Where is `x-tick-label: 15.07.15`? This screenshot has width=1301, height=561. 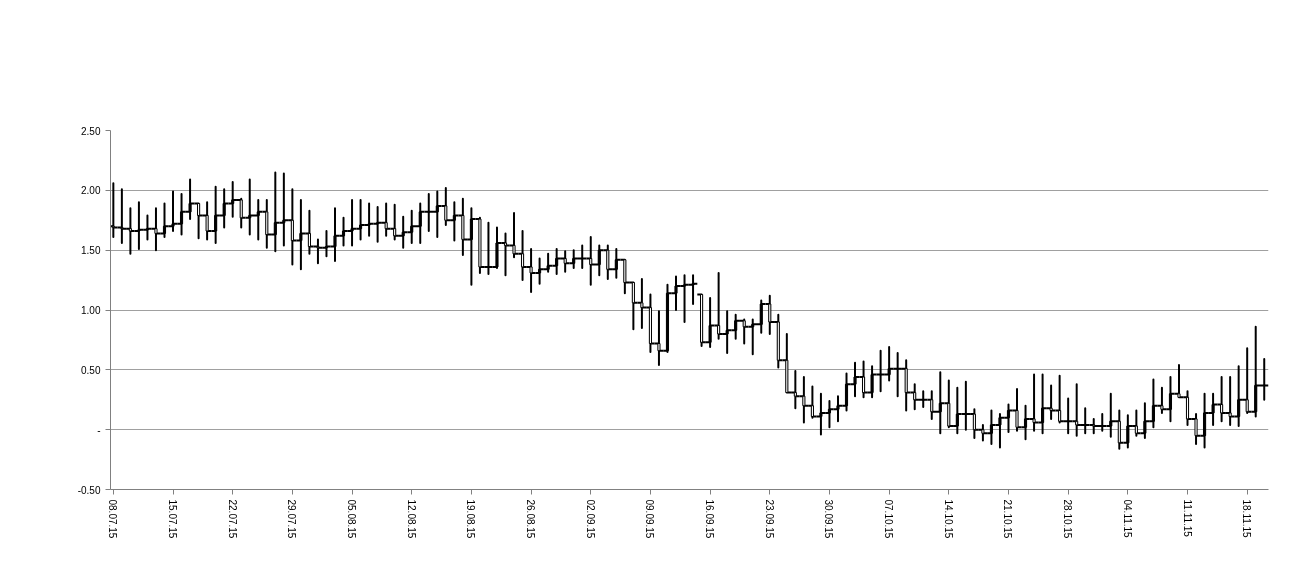
x-tick-label: 15.07.15 is located at coordinates (173, 519).